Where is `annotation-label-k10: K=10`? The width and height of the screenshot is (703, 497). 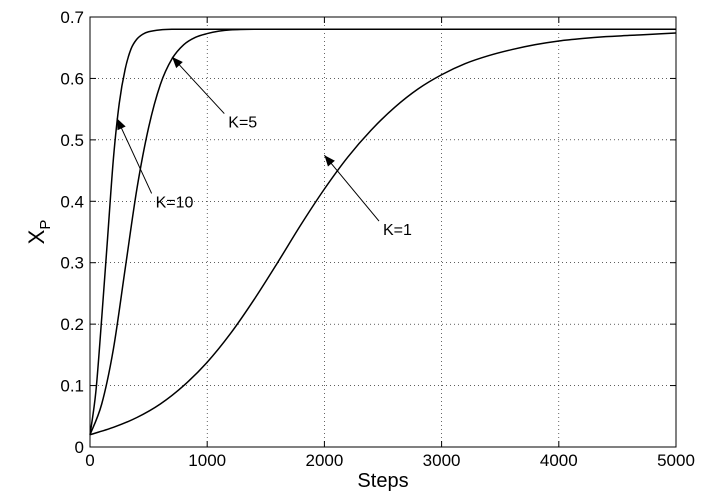 annotation-label-k10: K=10 is located at coordinates (175, 202).